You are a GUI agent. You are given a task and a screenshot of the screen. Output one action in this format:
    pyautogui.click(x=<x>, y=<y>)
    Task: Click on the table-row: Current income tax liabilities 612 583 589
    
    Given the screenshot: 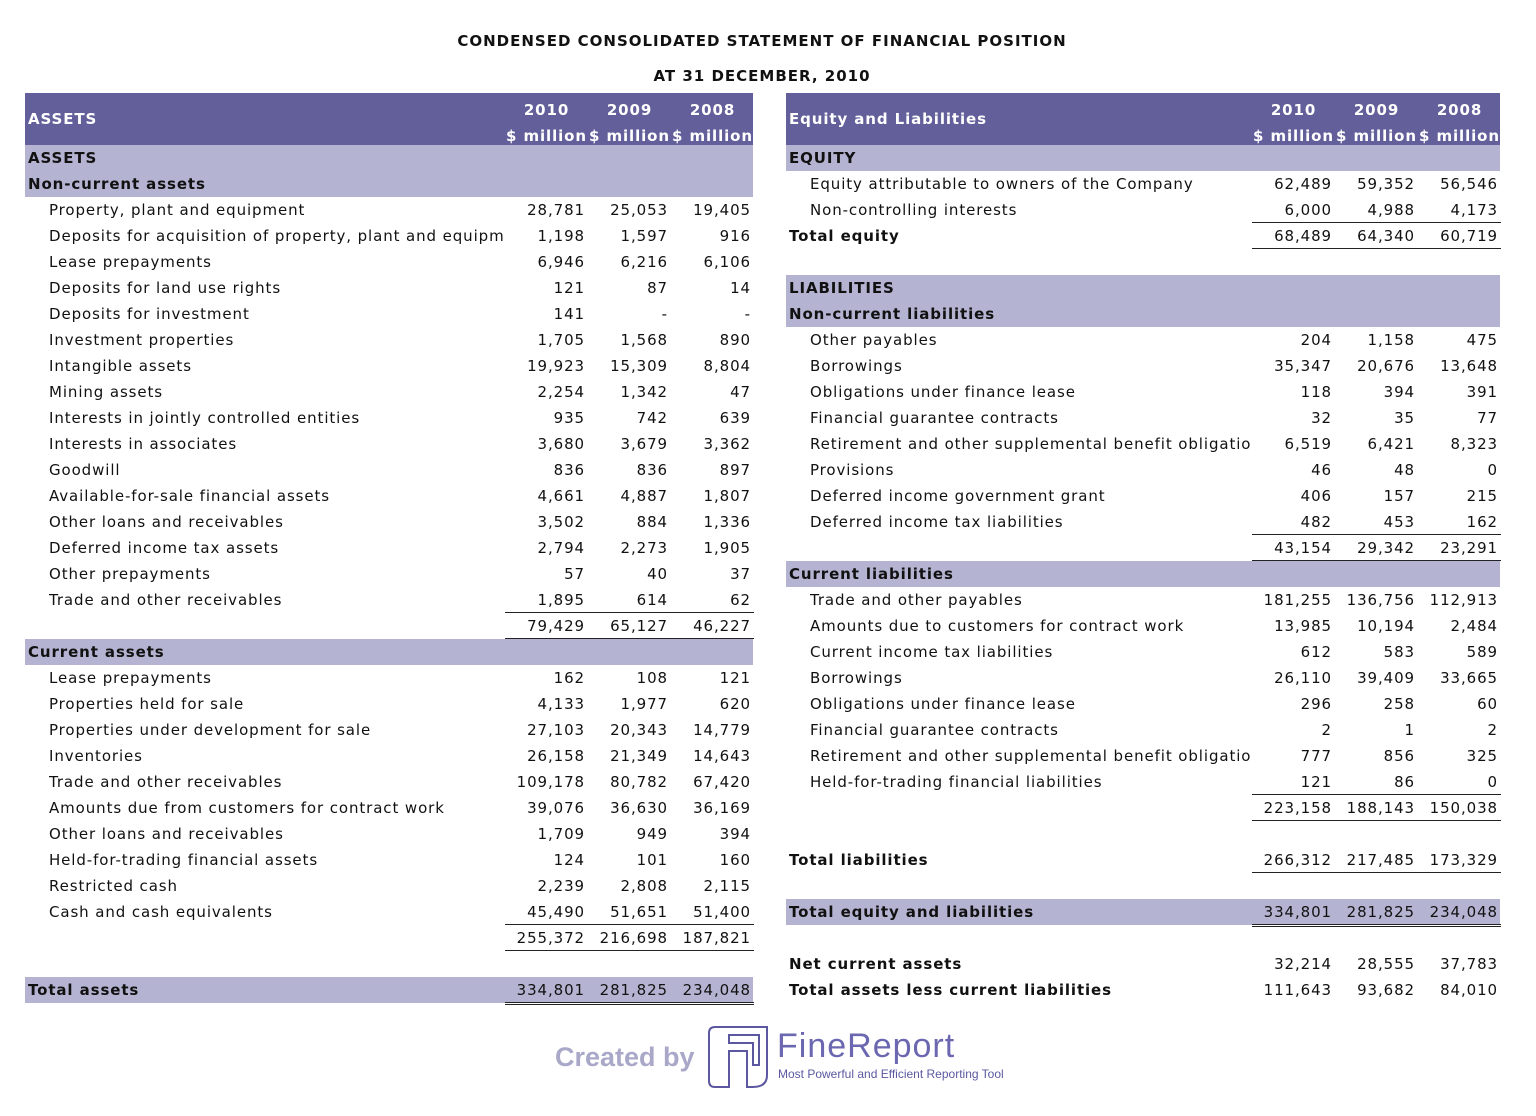 What is the action you would take?
    pyautogui.click(x=1143, y=652)
    